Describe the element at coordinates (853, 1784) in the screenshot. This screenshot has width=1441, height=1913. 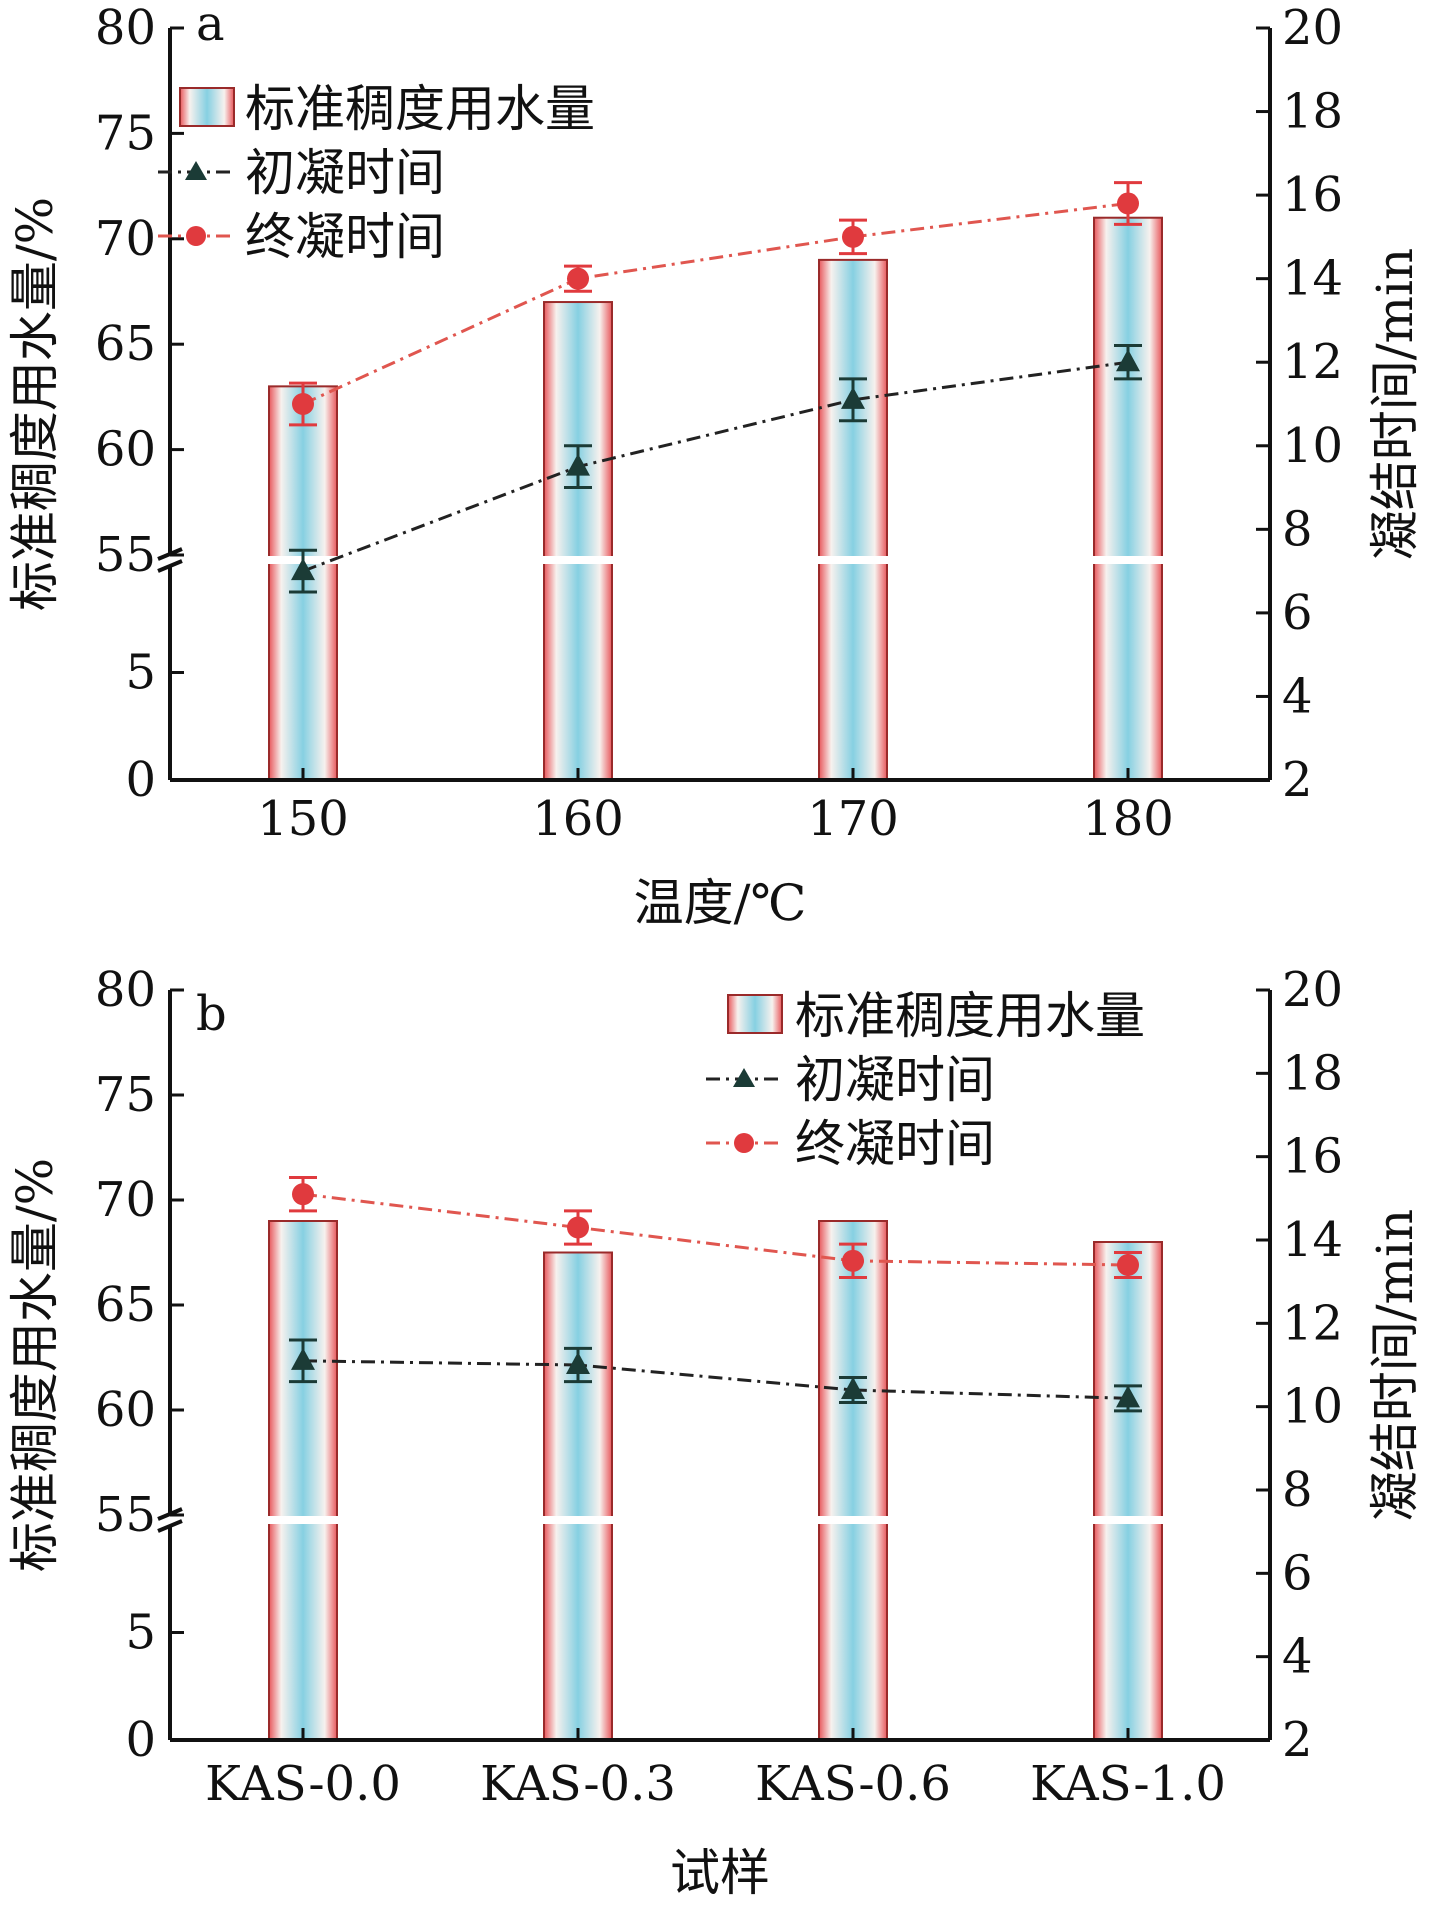
I see `x-tick-label: KAS-0.6` at that location.